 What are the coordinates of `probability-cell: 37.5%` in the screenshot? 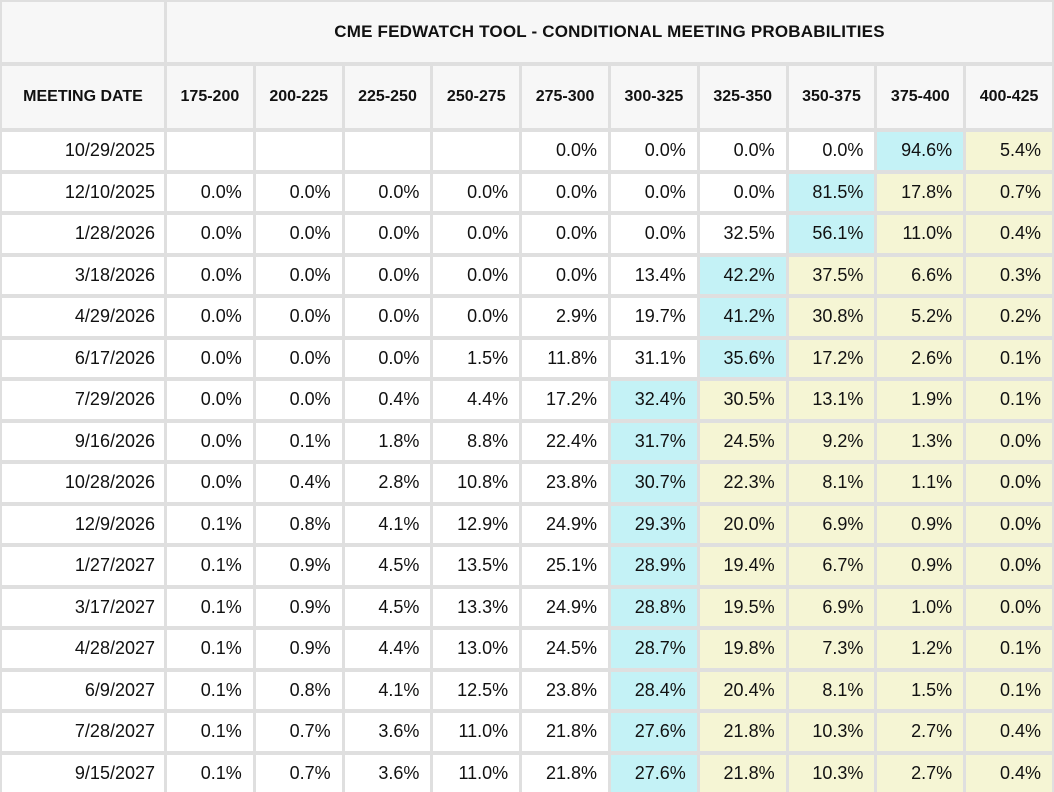 It's located at (831, 275).